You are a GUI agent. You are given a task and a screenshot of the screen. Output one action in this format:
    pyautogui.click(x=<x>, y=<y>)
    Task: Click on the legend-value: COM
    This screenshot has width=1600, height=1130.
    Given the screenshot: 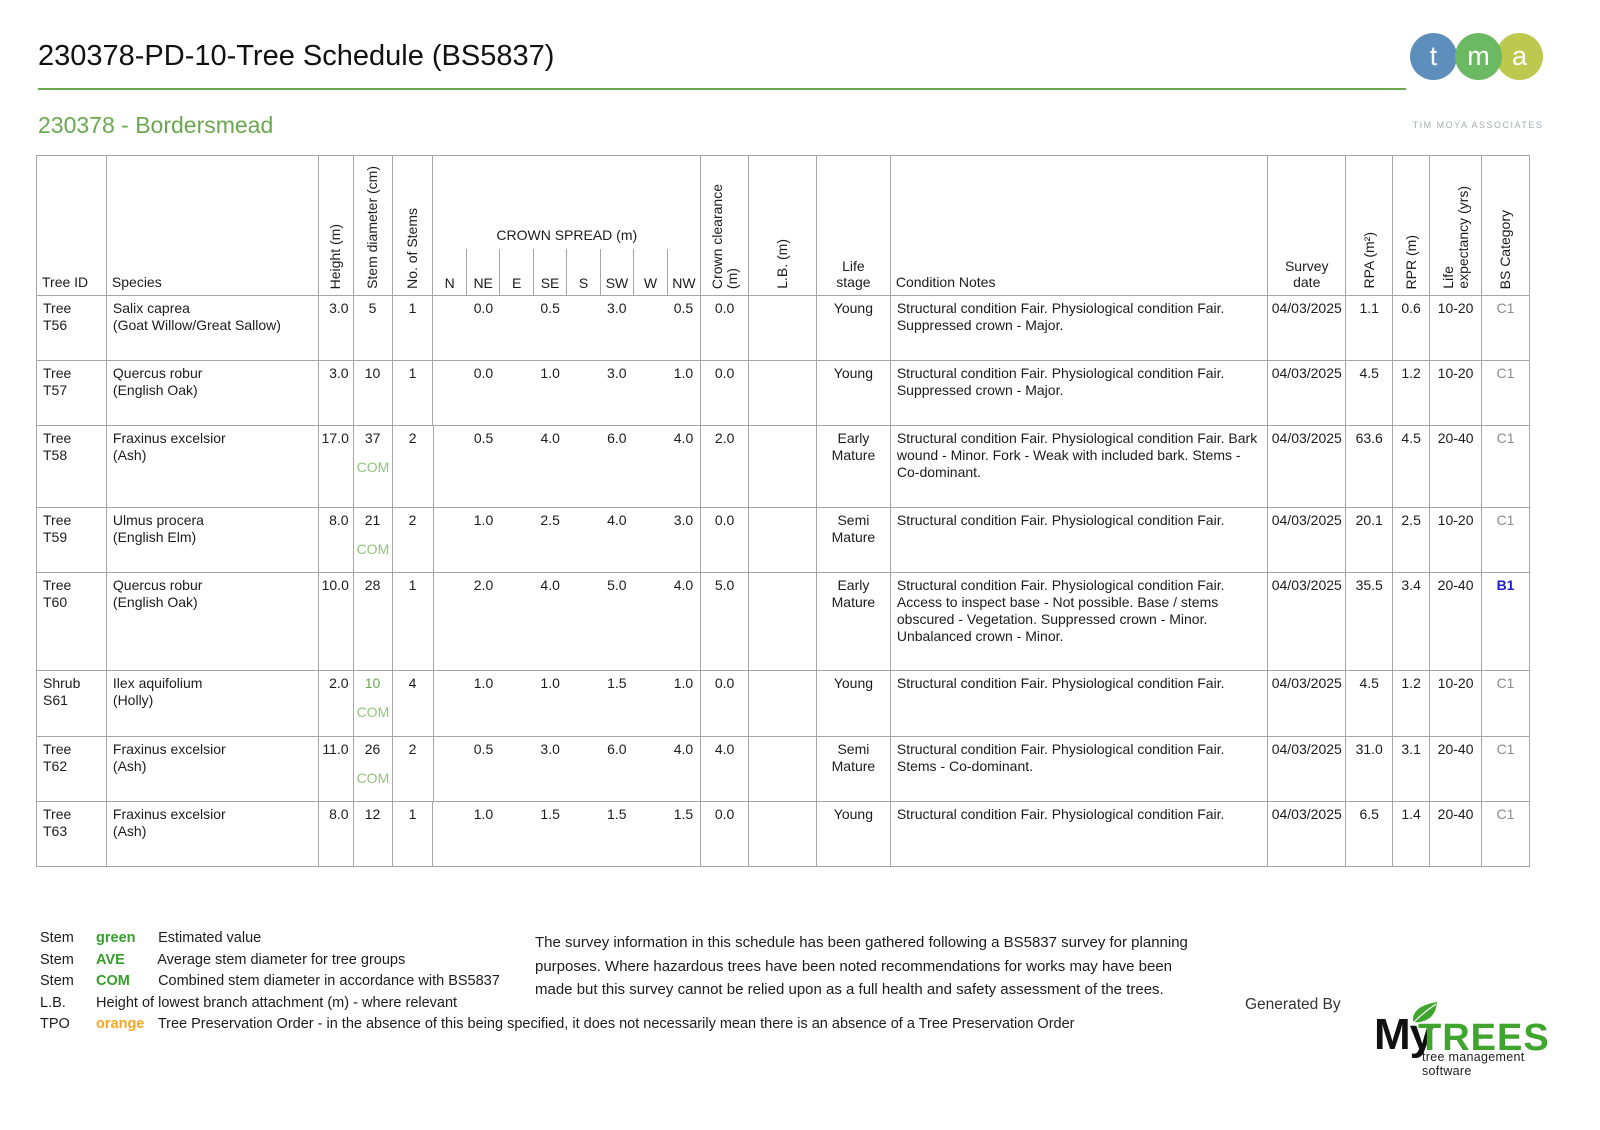 What is the action you would take?
    pyautogui.click(x=113, y=981)
    